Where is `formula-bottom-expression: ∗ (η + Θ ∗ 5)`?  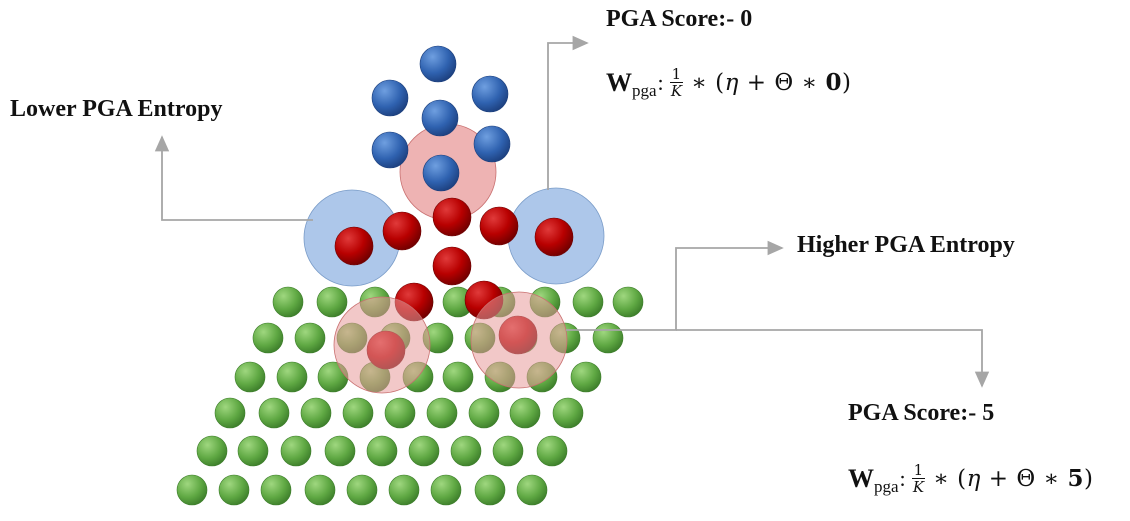 formula-bottom-expression: ∗ (η + Θ ∗ 5) is located at coordinates (1013, 478).